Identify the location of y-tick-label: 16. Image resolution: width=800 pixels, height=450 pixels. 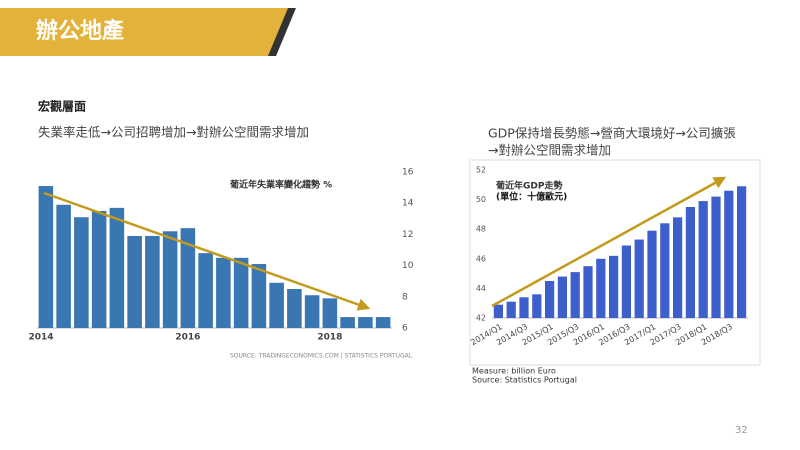
(408, 173).